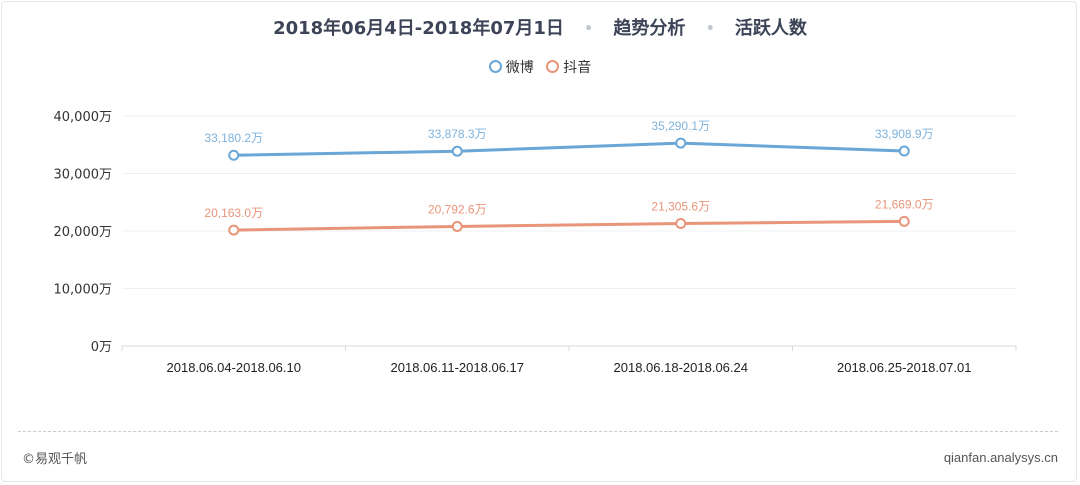  I want to click on legend-label-weibo: 微博, so click(519, 68).